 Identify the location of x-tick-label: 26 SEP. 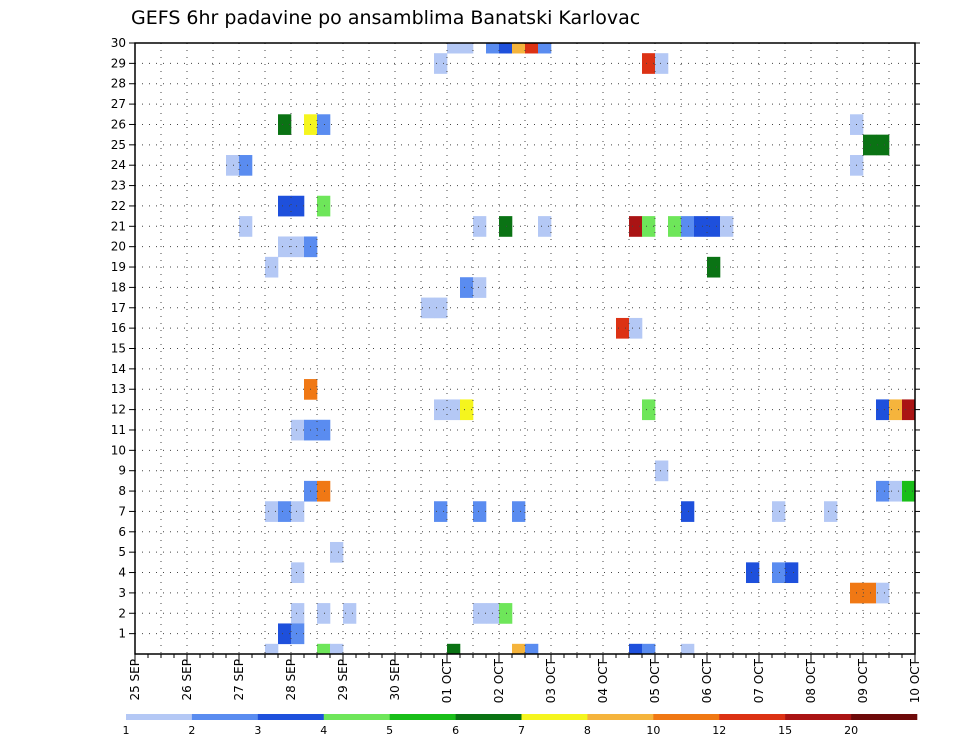
(187, 680).